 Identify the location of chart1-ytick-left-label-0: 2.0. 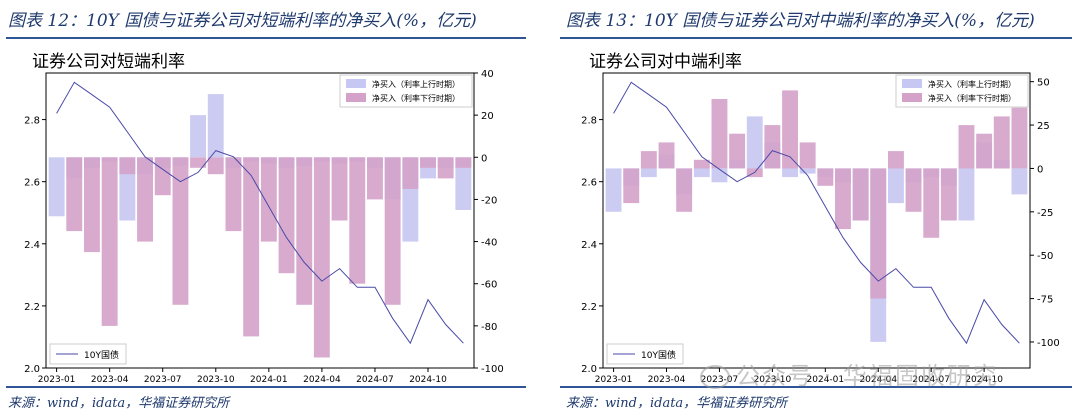
(32, 369).